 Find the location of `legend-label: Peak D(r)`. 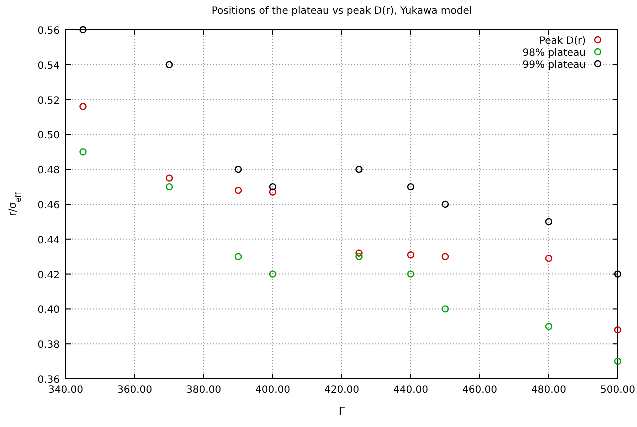

legend-label: Peak D(r) is located at coordinates (562, 41).